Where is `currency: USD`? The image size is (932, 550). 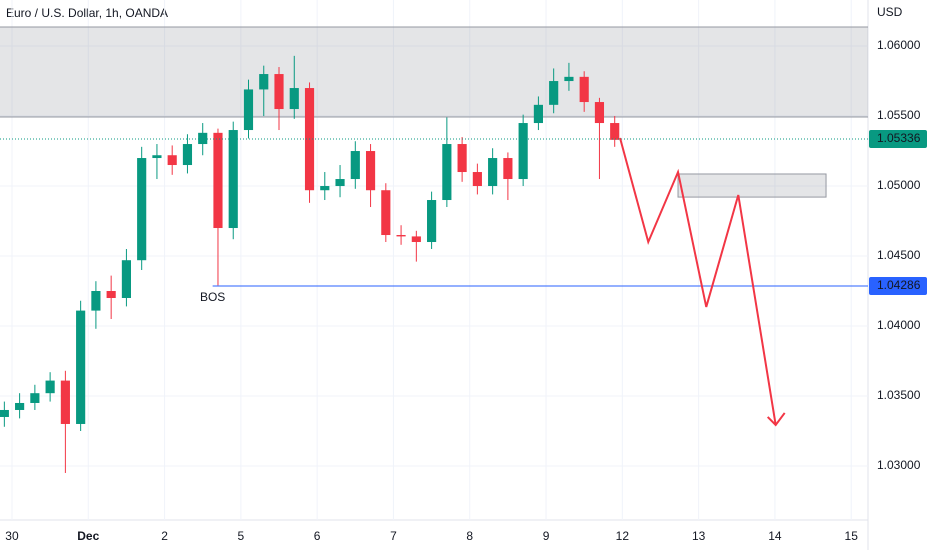 currency: USD is located at coordinates (890, 12).